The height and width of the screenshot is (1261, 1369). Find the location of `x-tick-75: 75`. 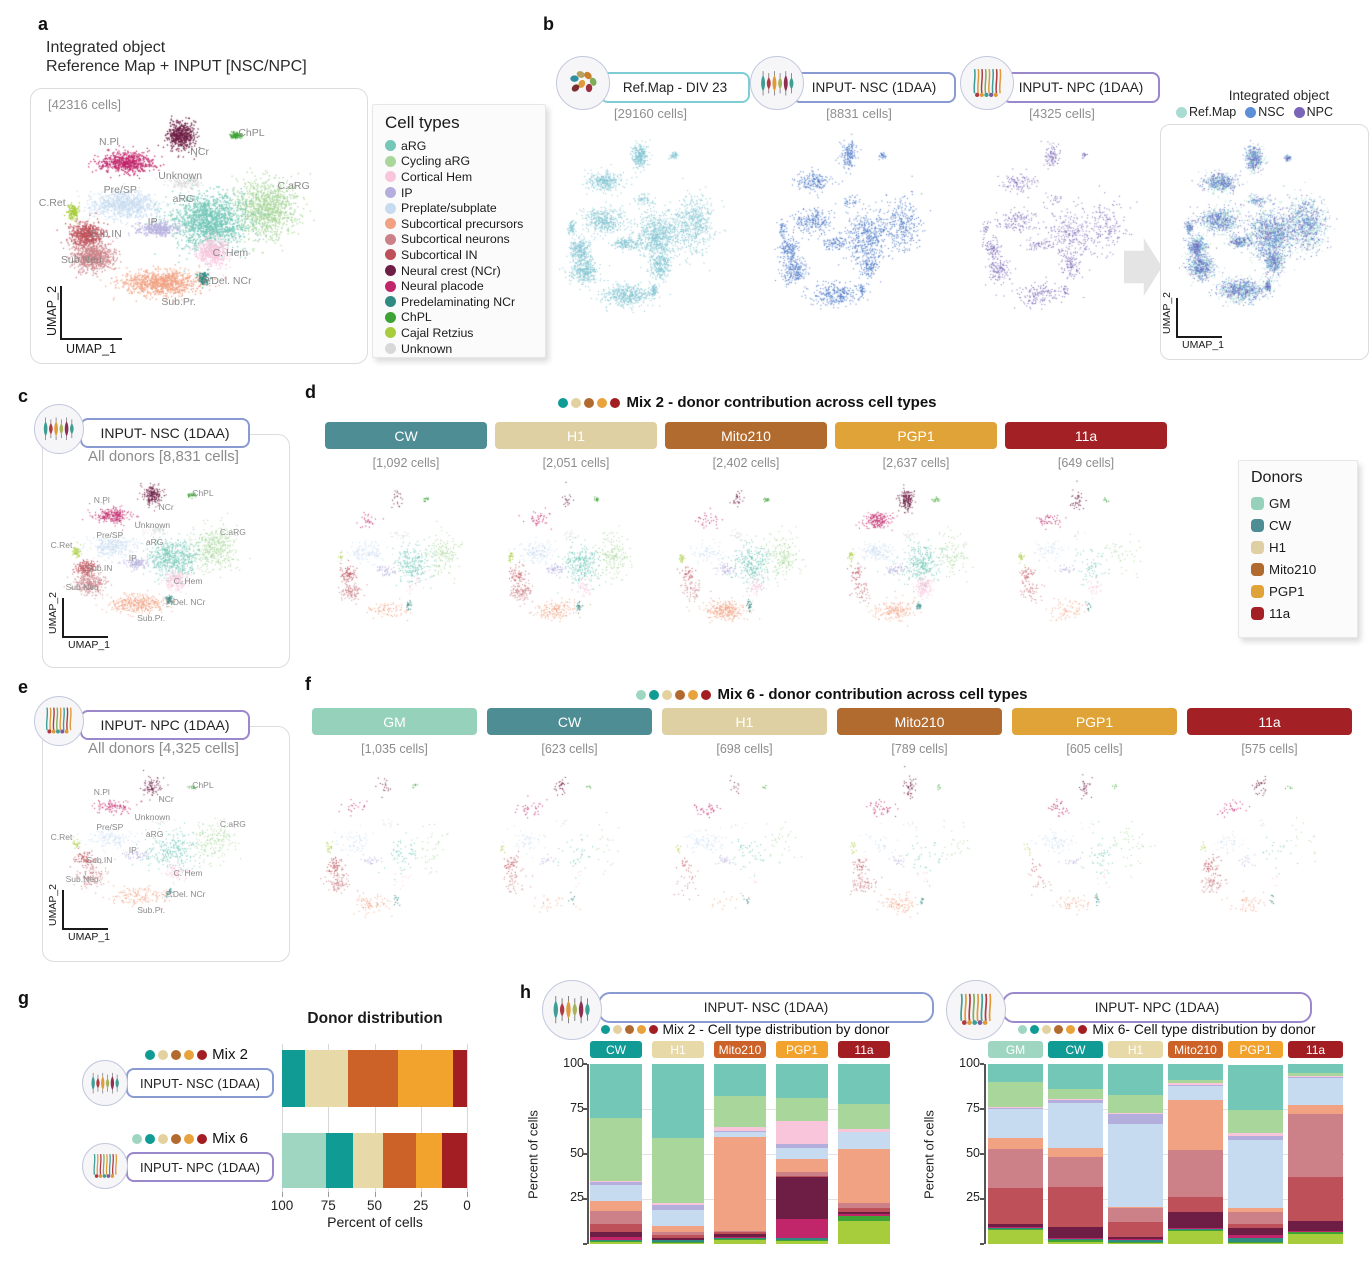

x-tick-75: 75 is located at coordinates (328, 1205).